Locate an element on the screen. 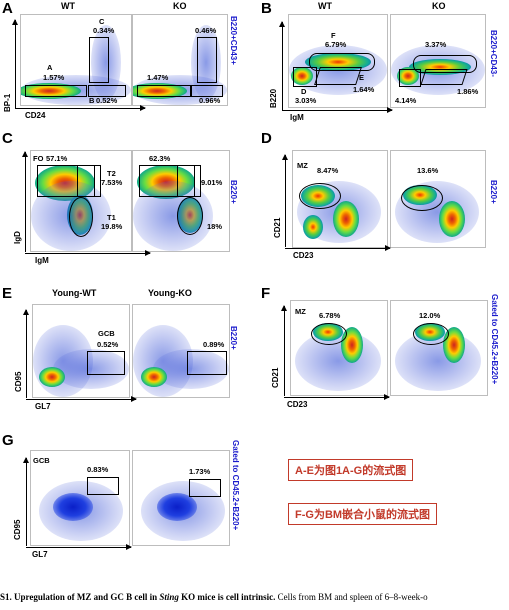 The width and height of the screenshot is (509, 610). panel-a-x-axis-arrow is located at coordinates (80, 108).